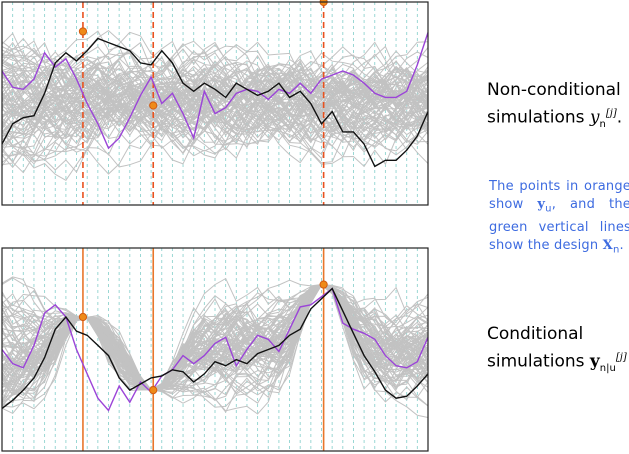 The height and width of the screenshot is (454, 629). I want to click on non-conditional-label-sup: [j], so click(611, 113).